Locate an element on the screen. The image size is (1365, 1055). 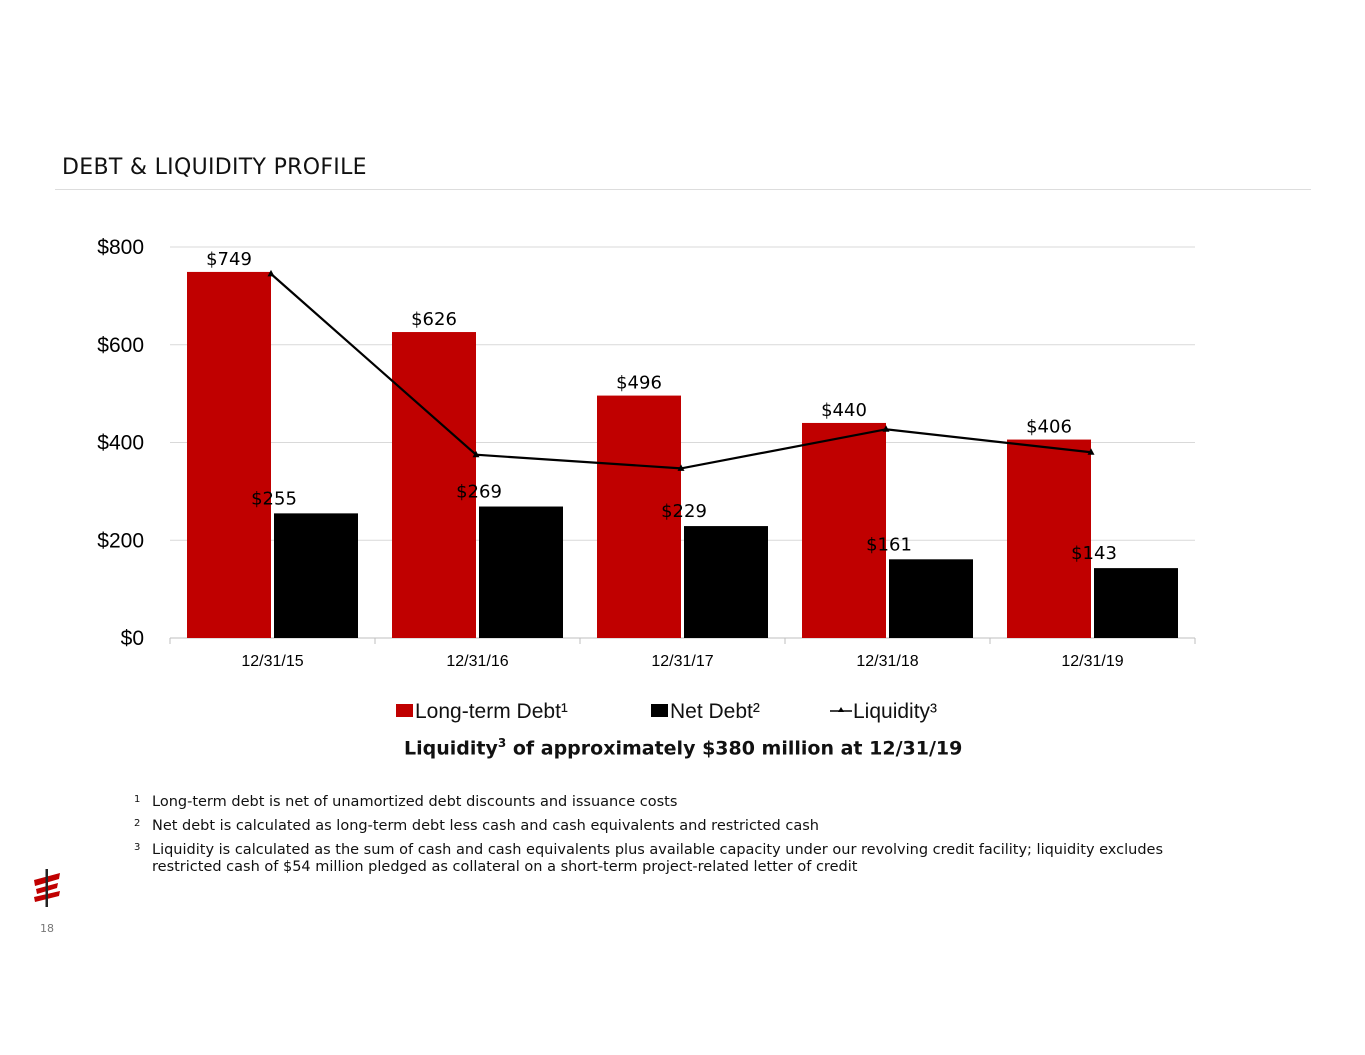
data-label-net-debt: $269 is located at coordinates (479, 492).